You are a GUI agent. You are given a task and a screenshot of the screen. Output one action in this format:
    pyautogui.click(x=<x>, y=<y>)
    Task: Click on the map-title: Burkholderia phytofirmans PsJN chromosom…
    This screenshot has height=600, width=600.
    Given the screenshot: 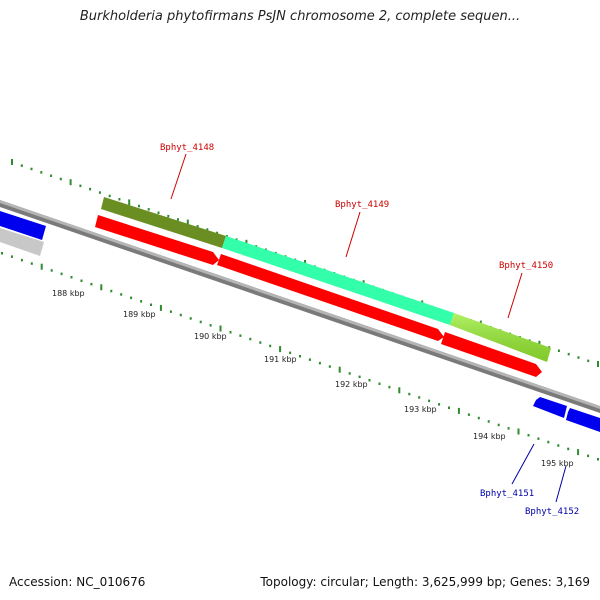 What is the action you would take?
    pyautogui.click(x=300, y=16)
    